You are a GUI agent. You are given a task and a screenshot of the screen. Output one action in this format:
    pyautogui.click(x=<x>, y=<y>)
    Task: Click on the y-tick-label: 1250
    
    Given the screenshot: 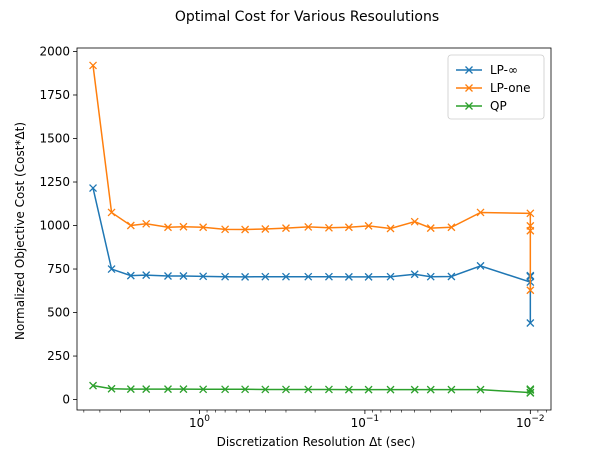 What is the action you would take?
    pyautogui.click(x=54, y=182)
    